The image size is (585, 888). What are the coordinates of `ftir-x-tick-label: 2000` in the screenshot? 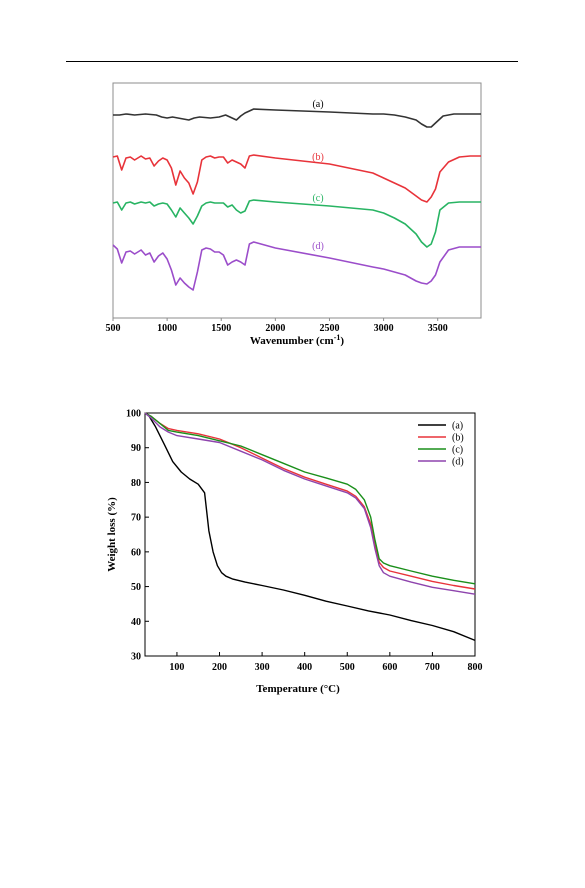 It's located at (275, 328).